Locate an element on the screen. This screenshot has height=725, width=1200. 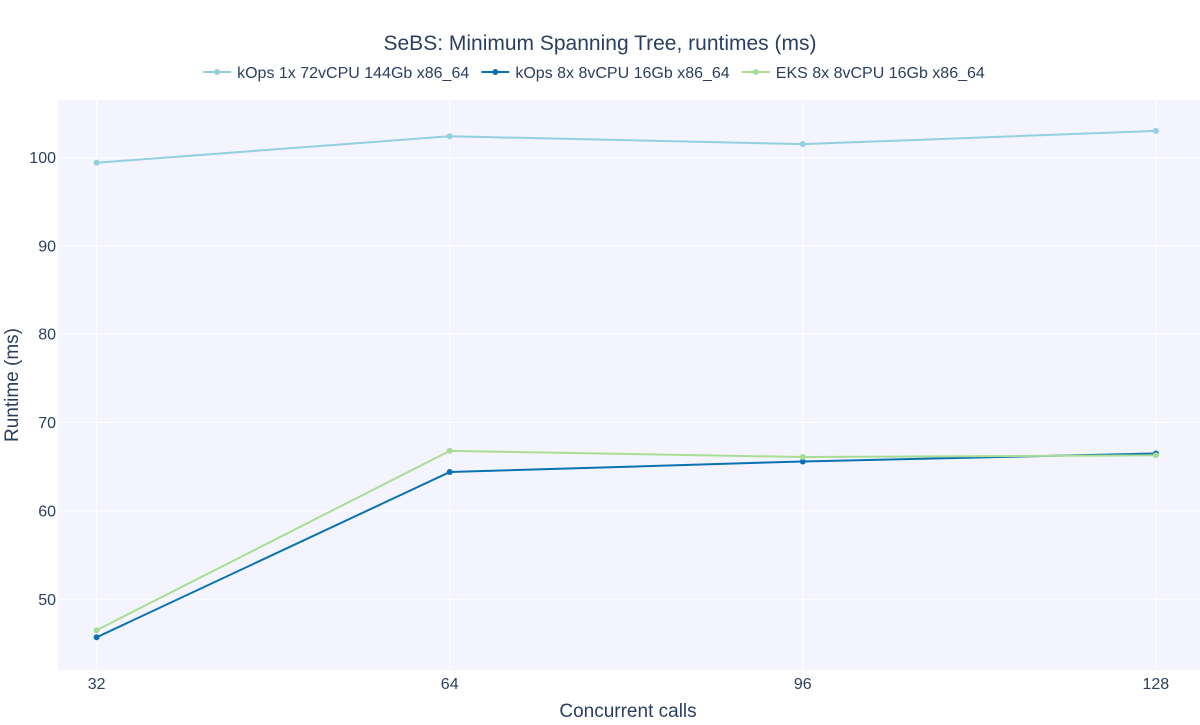
legend-label: EKS 8x 8vCPU 16Gb x86_64 is located at coordinates (880, 73).